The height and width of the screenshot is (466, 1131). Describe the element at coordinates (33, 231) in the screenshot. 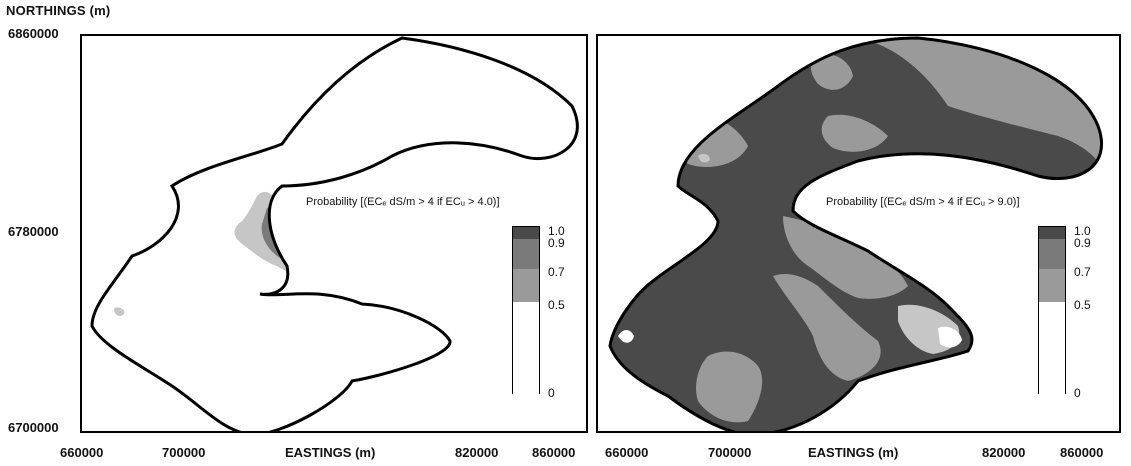

I see `y-tick-label: 6780000` at that location.